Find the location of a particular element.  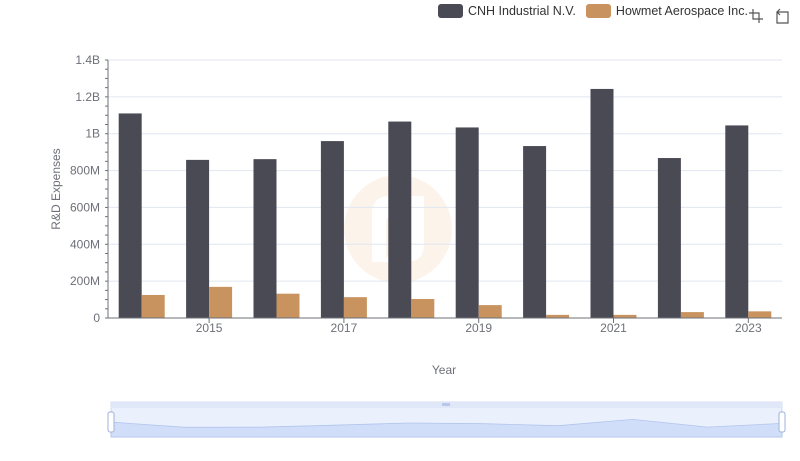

x-tick-label: 2015 is located at coordinates (209, 328).